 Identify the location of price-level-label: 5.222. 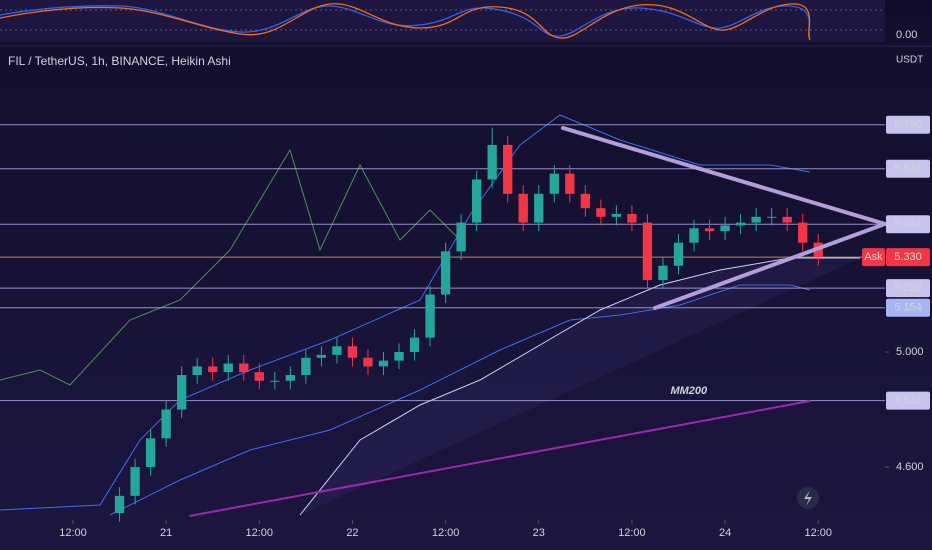
(908, 288).